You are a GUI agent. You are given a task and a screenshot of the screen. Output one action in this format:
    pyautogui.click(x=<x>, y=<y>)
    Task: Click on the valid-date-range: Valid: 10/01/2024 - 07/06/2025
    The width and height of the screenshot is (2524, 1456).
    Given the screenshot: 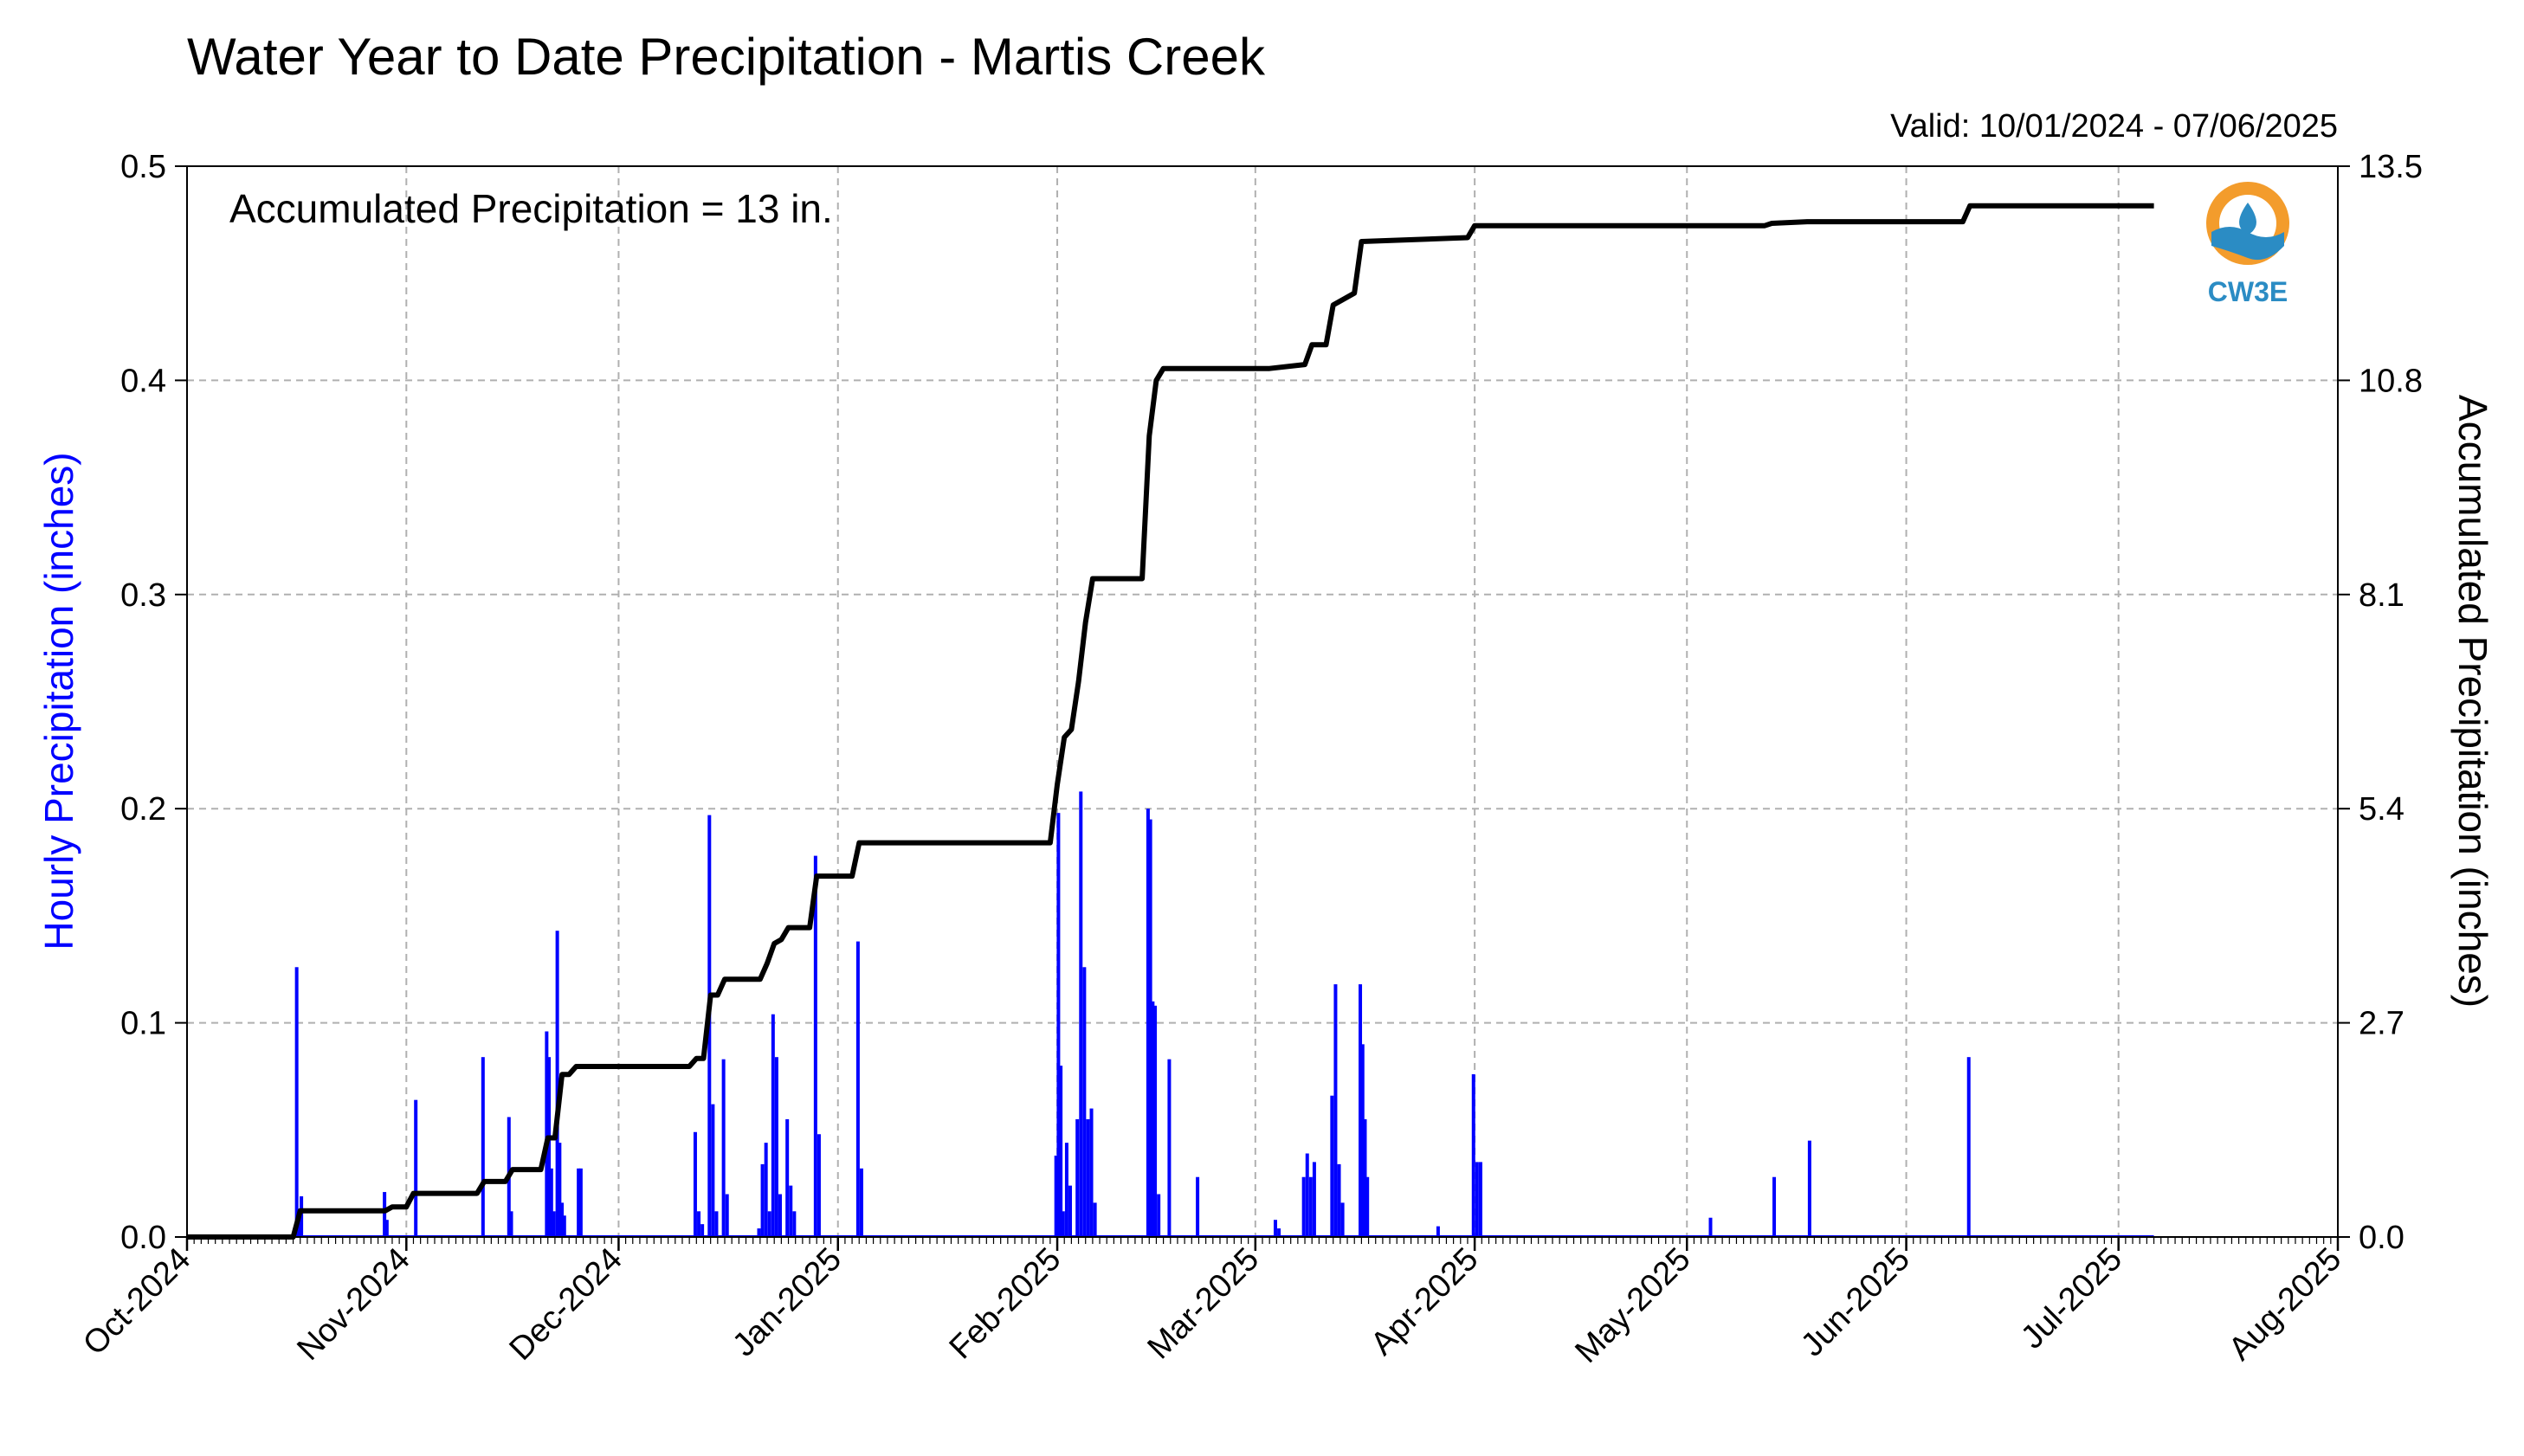 What is the action you would take?
    pyautogui.click(x=2114, y=126)
    